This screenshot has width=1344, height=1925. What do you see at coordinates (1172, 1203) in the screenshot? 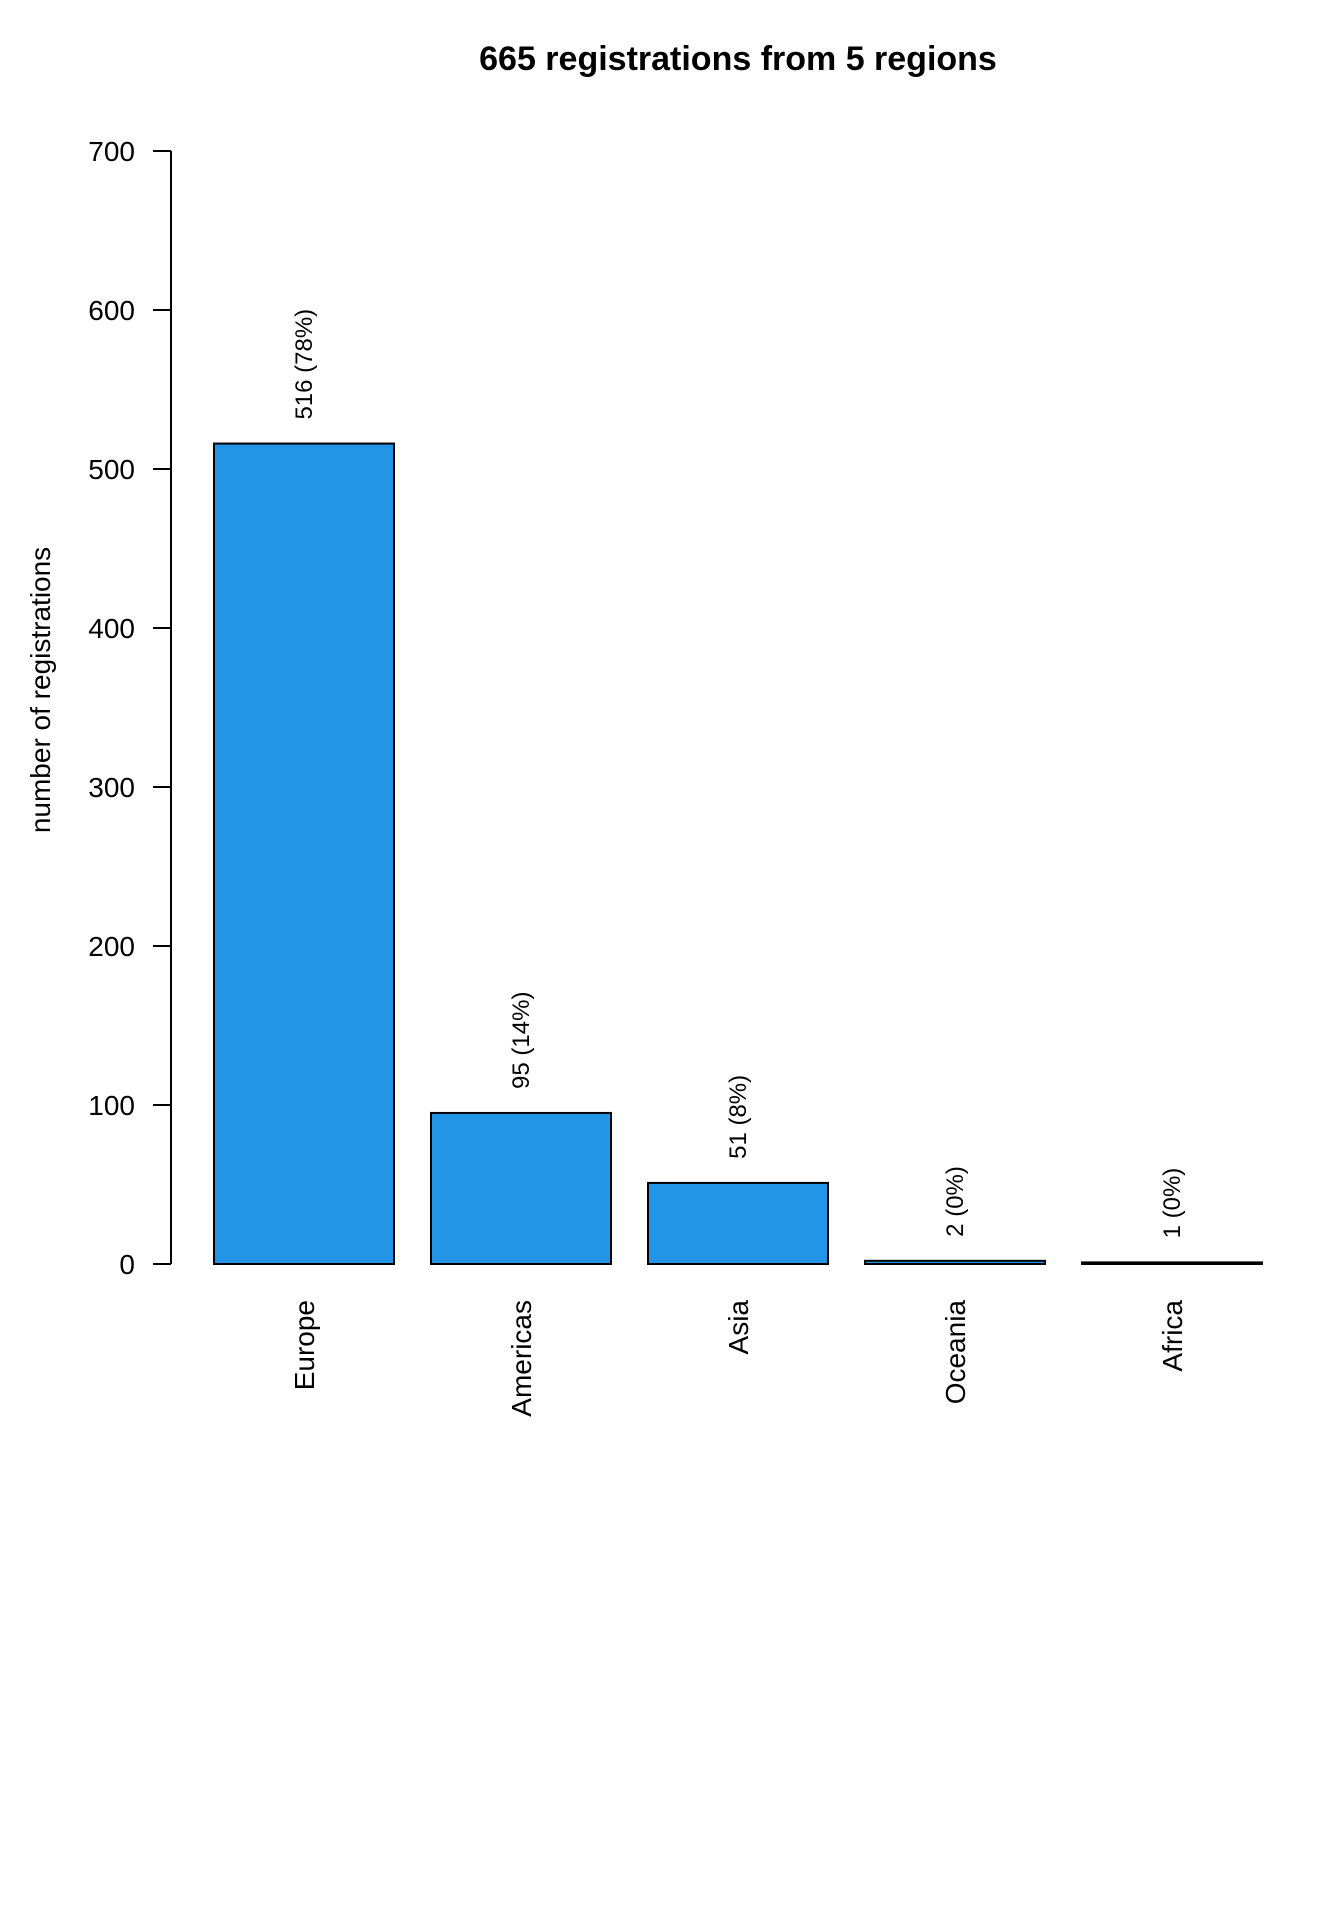
I see `data-label: 1 (0%)` at bounding box center [1172, 1203].